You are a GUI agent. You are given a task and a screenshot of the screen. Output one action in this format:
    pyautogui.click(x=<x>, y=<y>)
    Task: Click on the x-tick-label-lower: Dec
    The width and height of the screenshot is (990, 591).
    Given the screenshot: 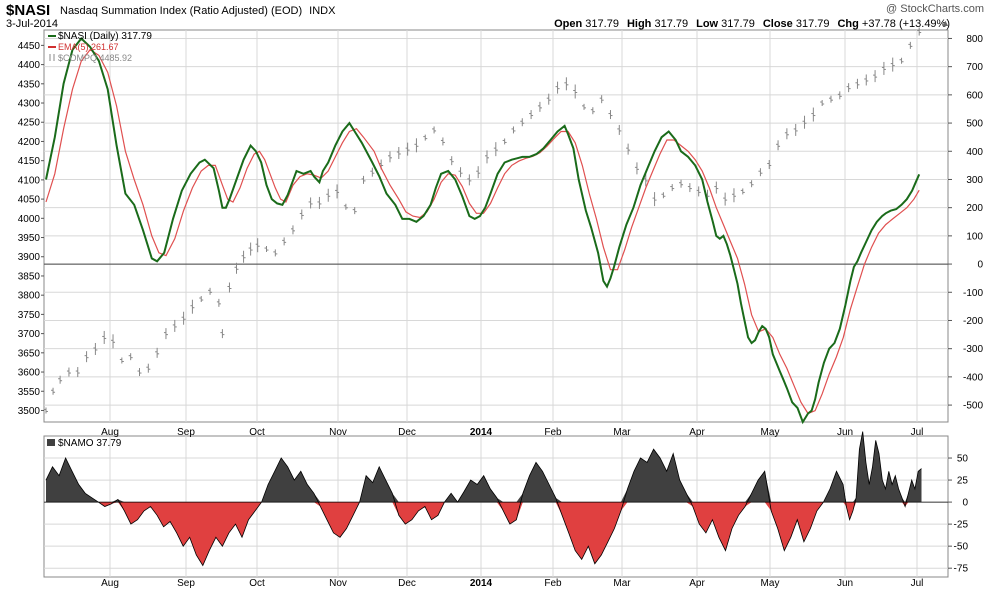 What is the action you would take?
    pyautogui.click(x=407, y=583)
    